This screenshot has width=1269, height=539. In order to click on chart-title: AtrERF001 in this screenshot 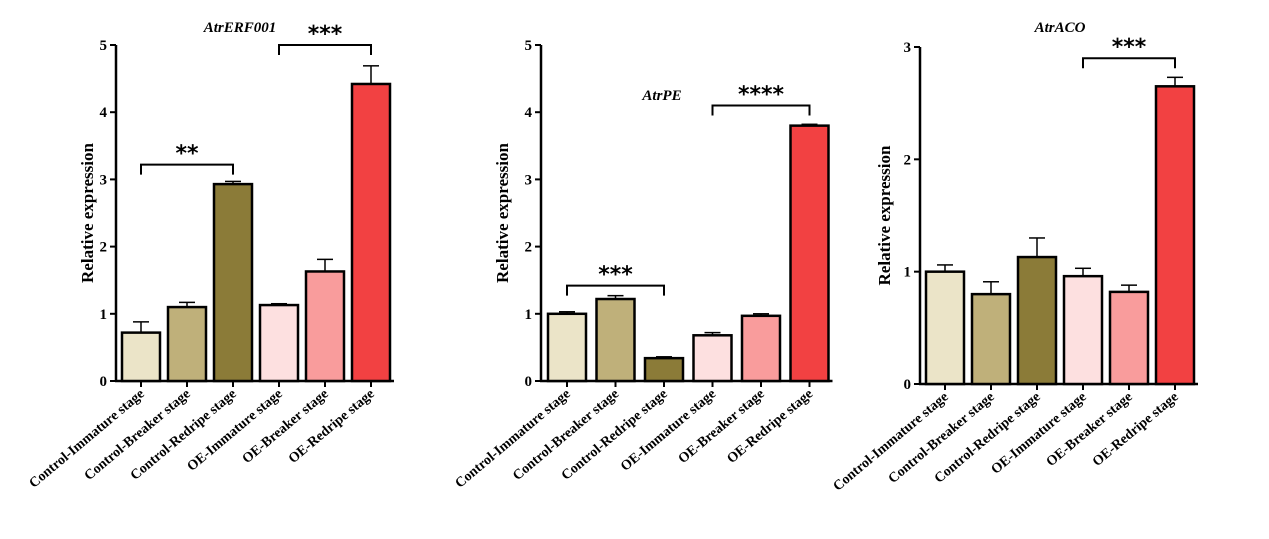, I will do `click(240, 28)`.